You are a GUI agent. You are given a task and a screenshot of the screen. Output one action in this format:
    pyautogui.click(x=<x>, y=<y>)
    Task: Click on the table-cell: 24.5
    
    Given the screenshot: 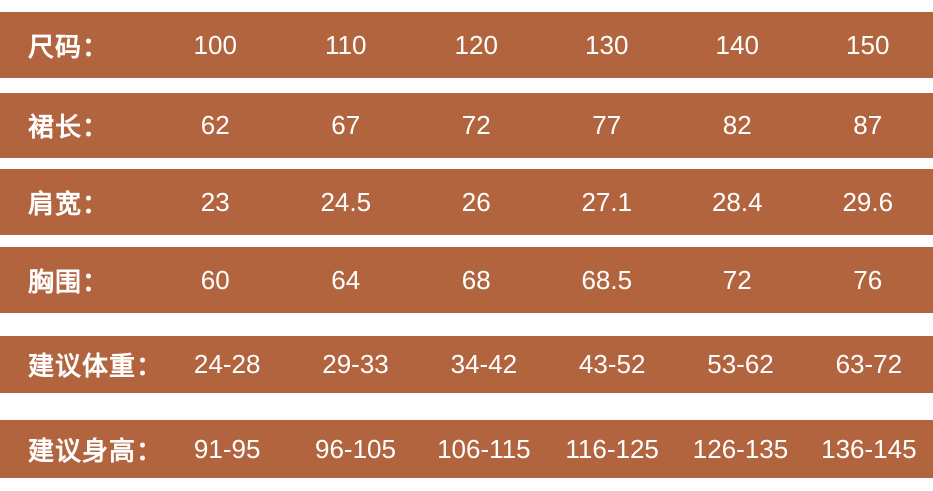 What is the action you would take?
    pyautogui.click(x=346, y=201)
    